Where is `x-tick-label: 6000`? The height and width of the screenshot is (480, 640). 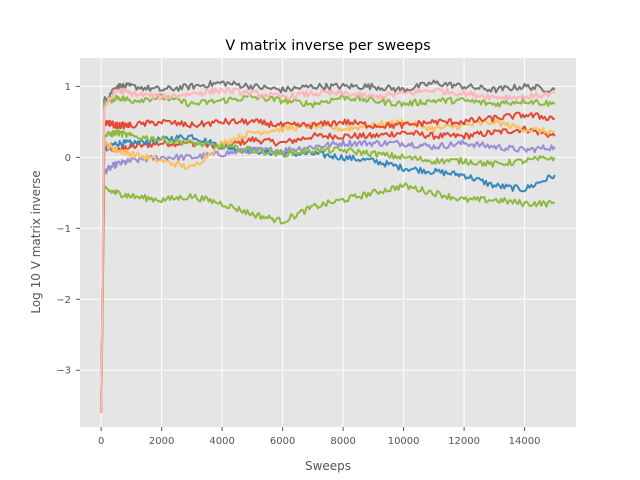
x-tick-label: 6000 is located at coordinates (282, 441).